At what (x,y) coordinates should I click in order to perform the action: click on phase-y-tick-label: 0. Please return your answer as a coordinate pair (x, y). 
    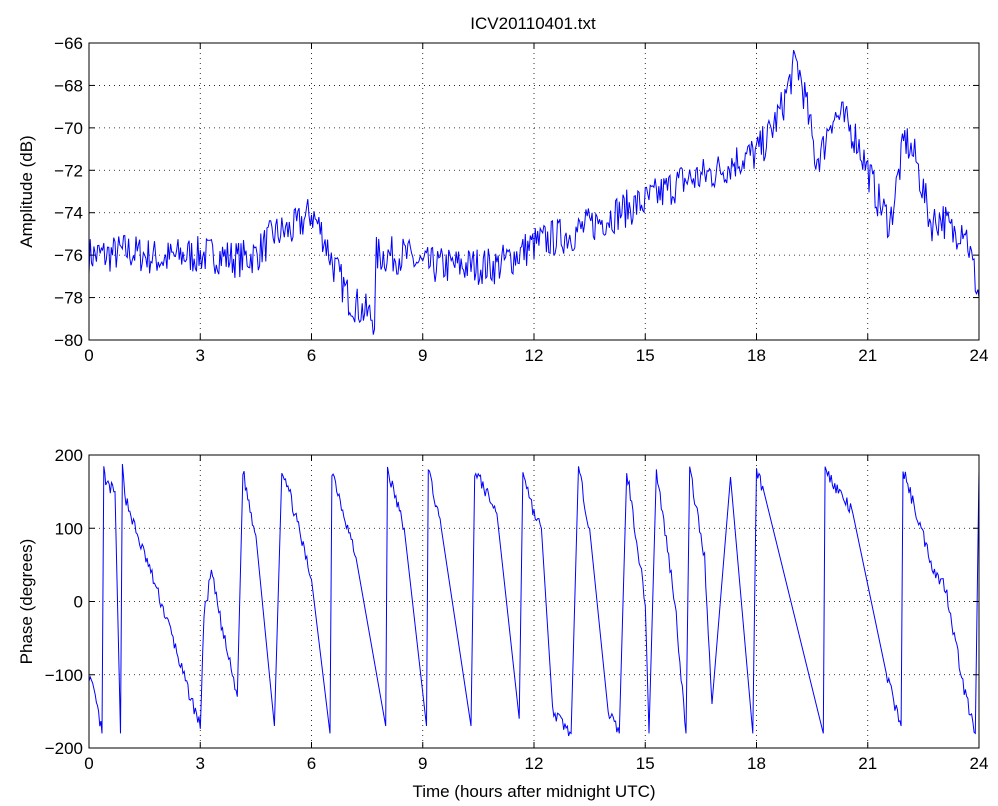
    Looking at the image, I should click on (78, 602).